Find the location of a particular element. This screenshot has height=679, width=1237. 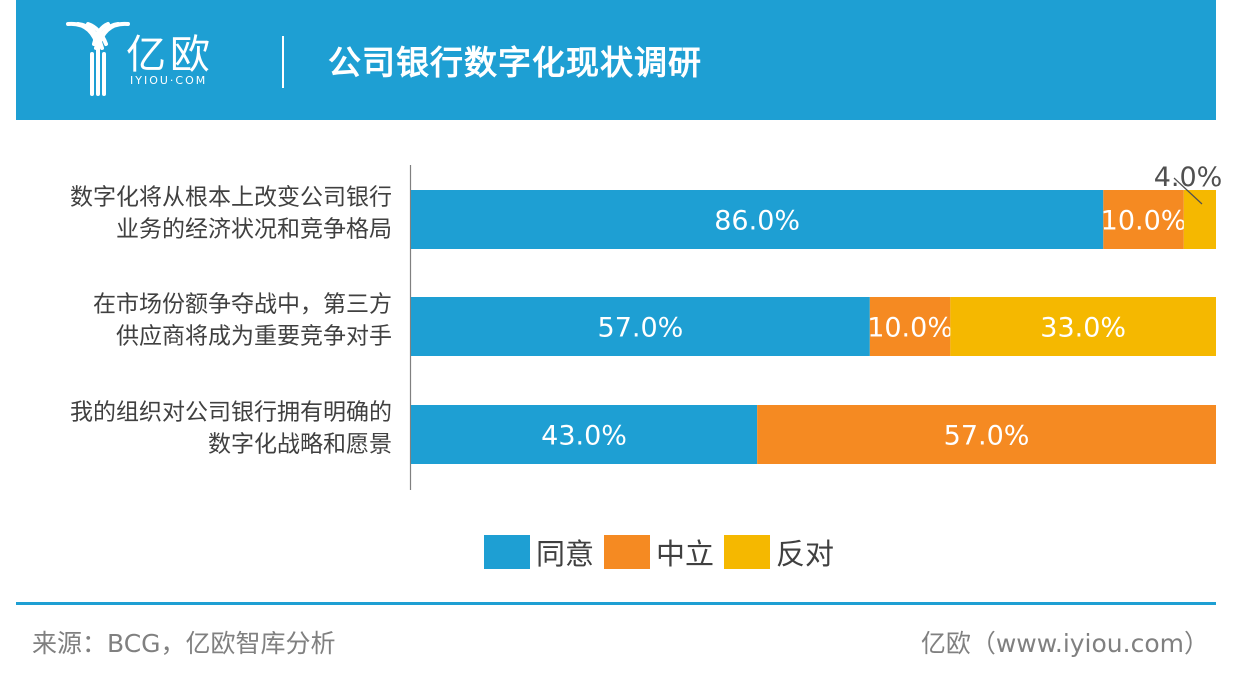

legend-label-neutral: 中立 is located at coordinates (685, 554).